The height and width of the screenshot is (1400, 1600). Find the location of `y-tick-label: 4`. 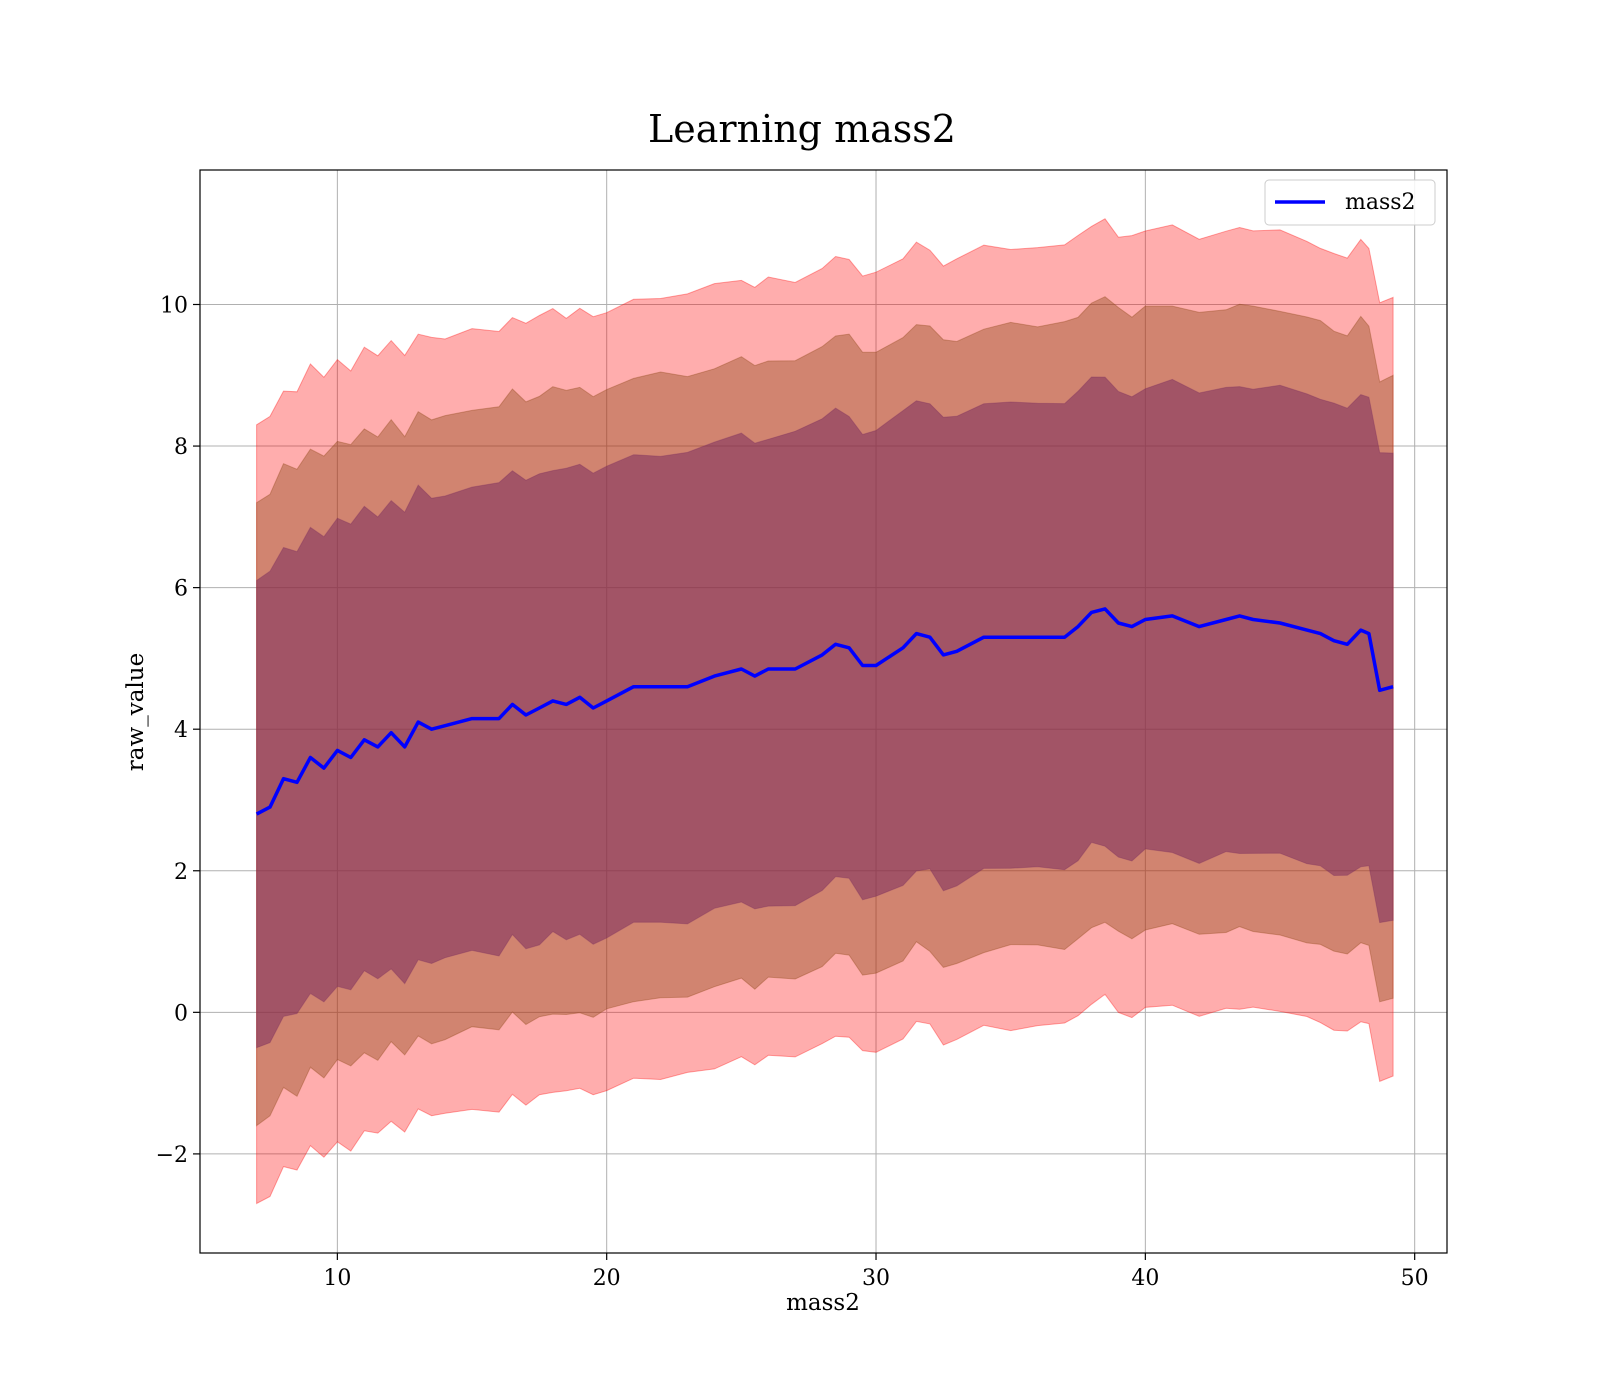

y-tick-label: 4 is located at coordinates (181, 730).